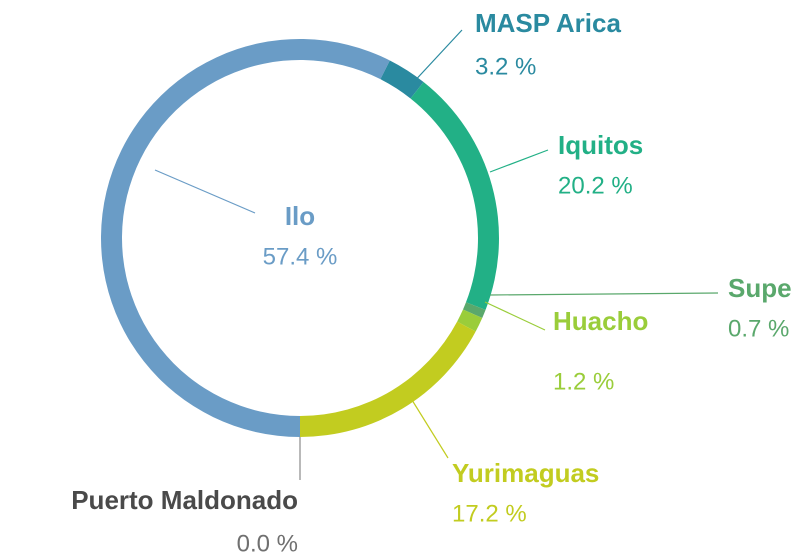 This screenshot has height=557, width=812. I want to click on slice-name: Ilo, so click(300, 216).